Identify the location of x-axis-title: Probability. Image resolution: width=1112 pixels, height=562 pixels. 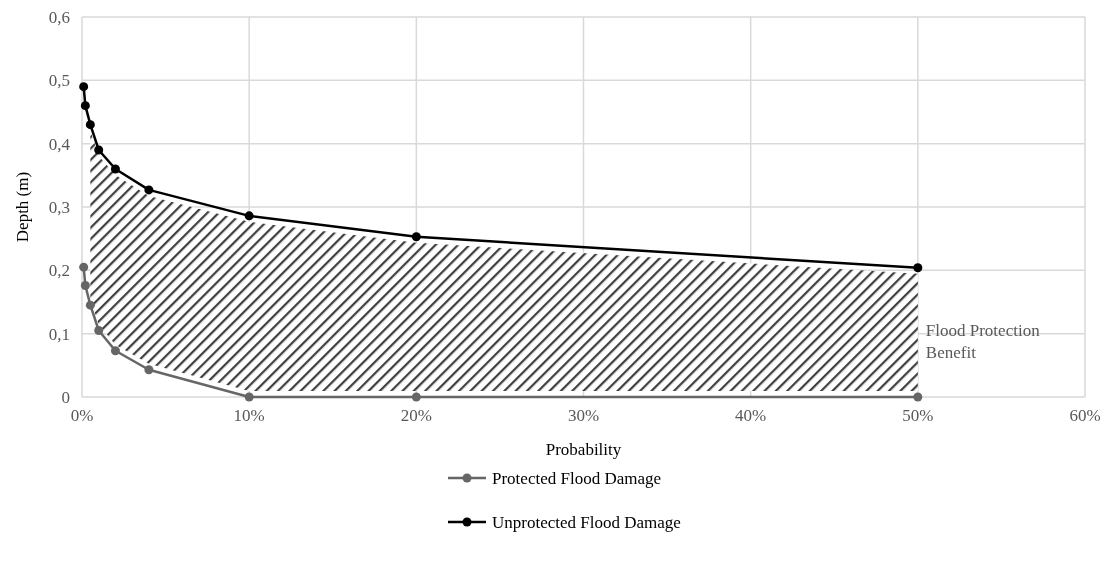
(583, 449).